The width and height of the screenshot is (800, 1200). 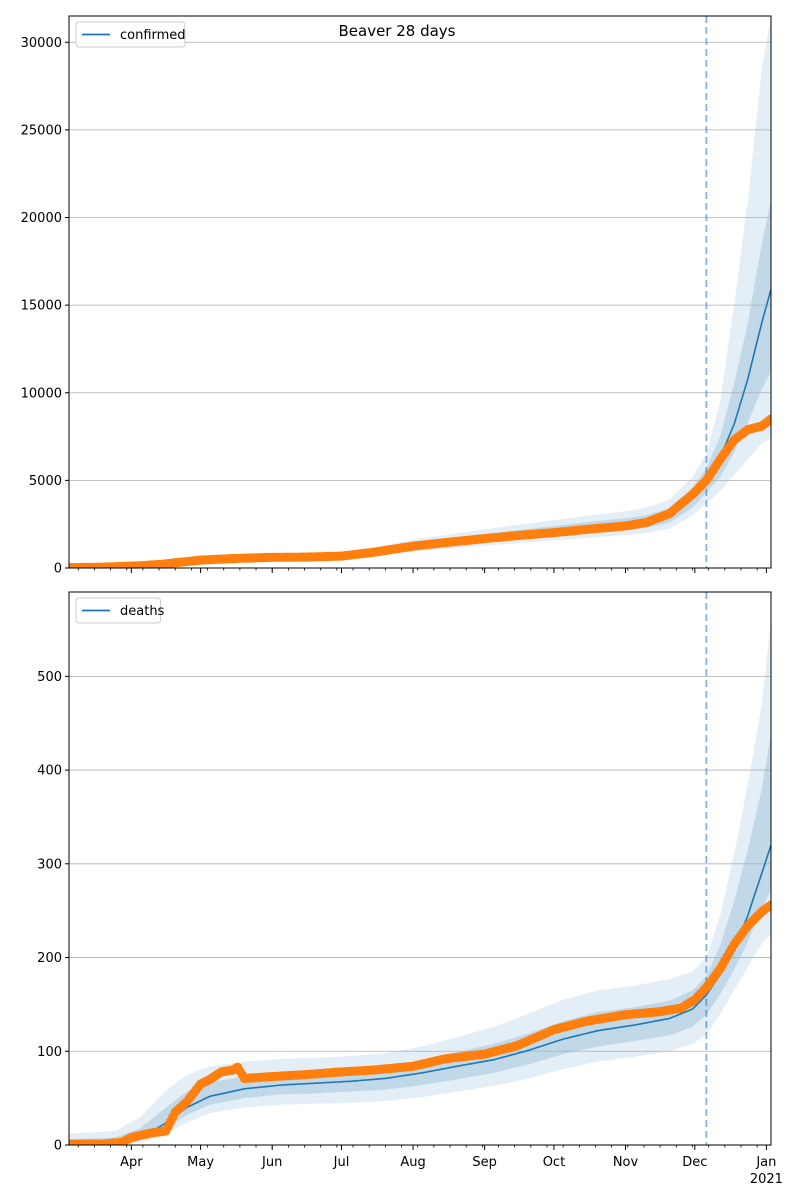 What do you see at coordinates (41, 130) in the screenshot?
I see `y-tick-label: 25000` at bounding box center [41, 130].